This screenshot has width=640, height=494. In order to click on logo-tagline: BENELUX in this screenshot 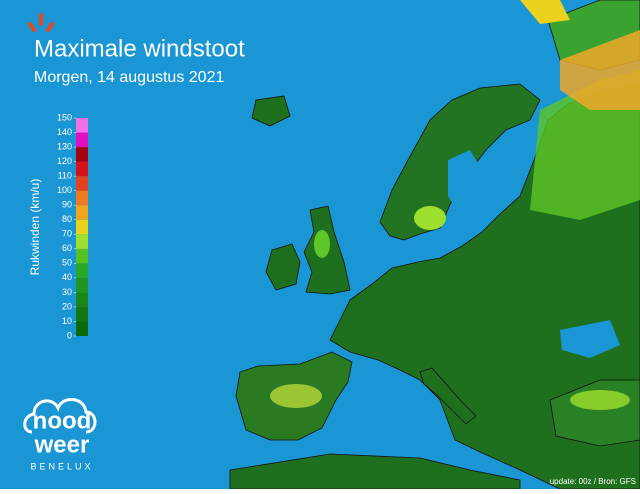, I will do `click(61, 466)`.